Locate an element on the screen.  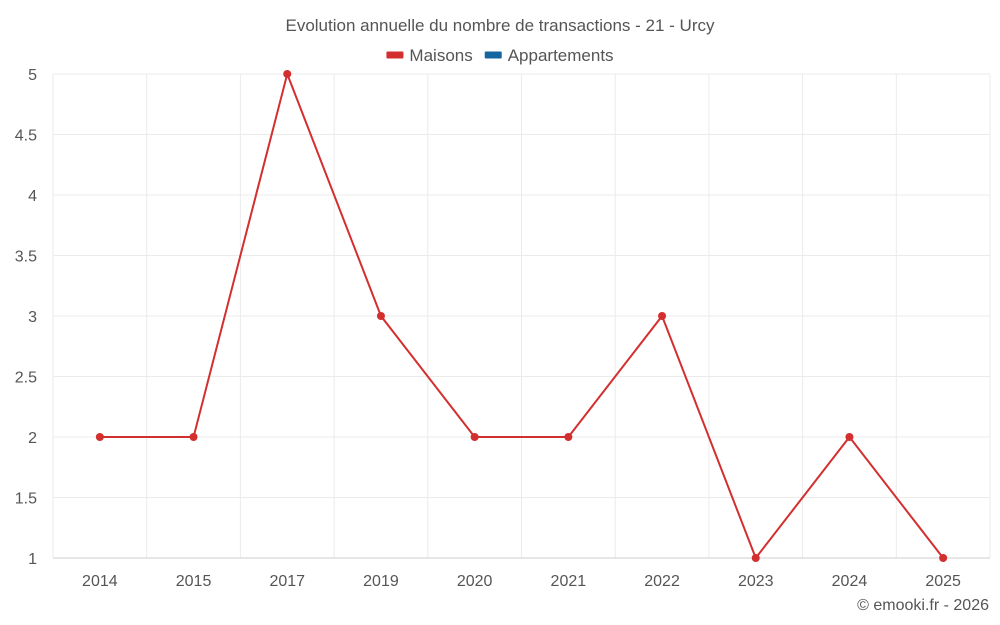
data-point-2021 is located at coordinates (568, 437).